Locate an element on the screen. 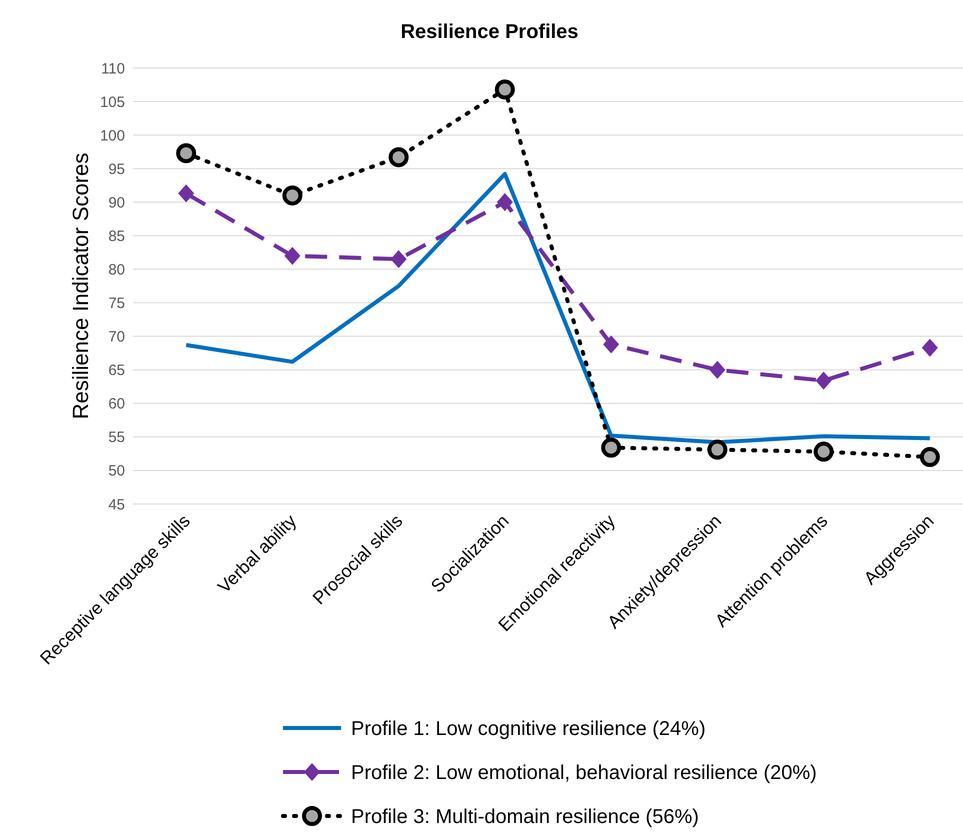 The image size is (963, 832). y-tick-label: 50 is located at coordinates (116, 471).